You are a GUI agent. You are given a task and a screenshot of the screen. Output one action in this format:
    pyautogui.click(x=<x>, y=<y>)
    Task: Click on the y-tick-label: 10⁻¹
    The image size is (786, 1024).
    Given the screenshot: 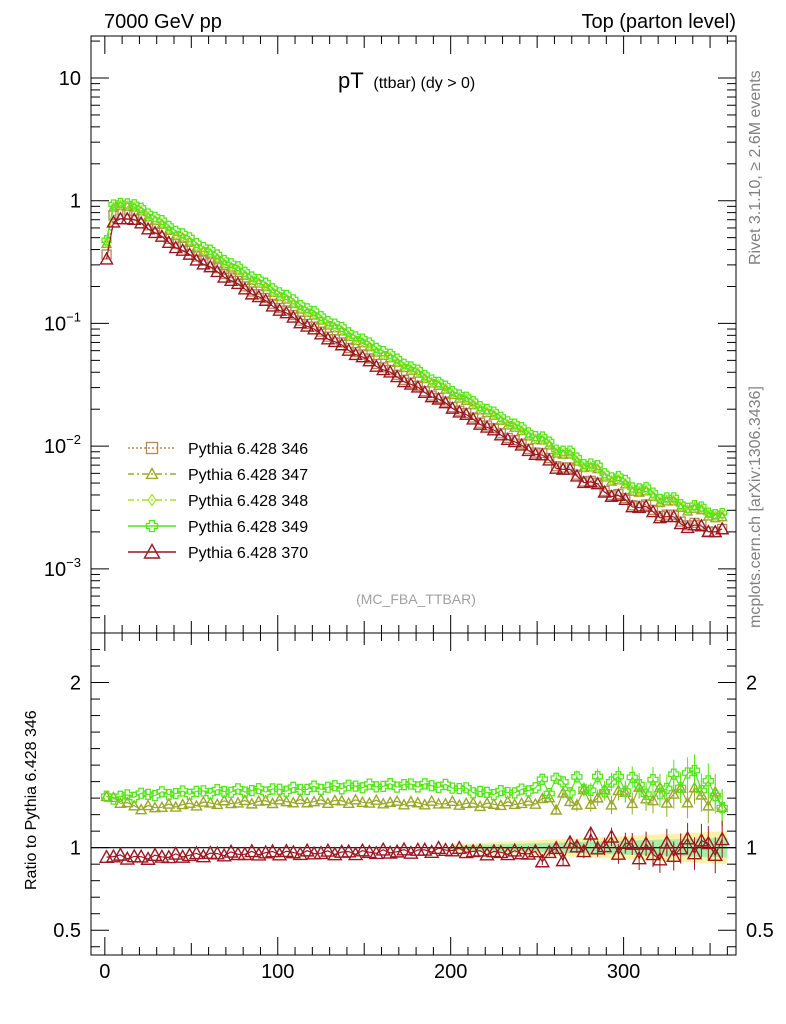 What is the action you would take?
    pyautogui.click(x=62, y=322)
    